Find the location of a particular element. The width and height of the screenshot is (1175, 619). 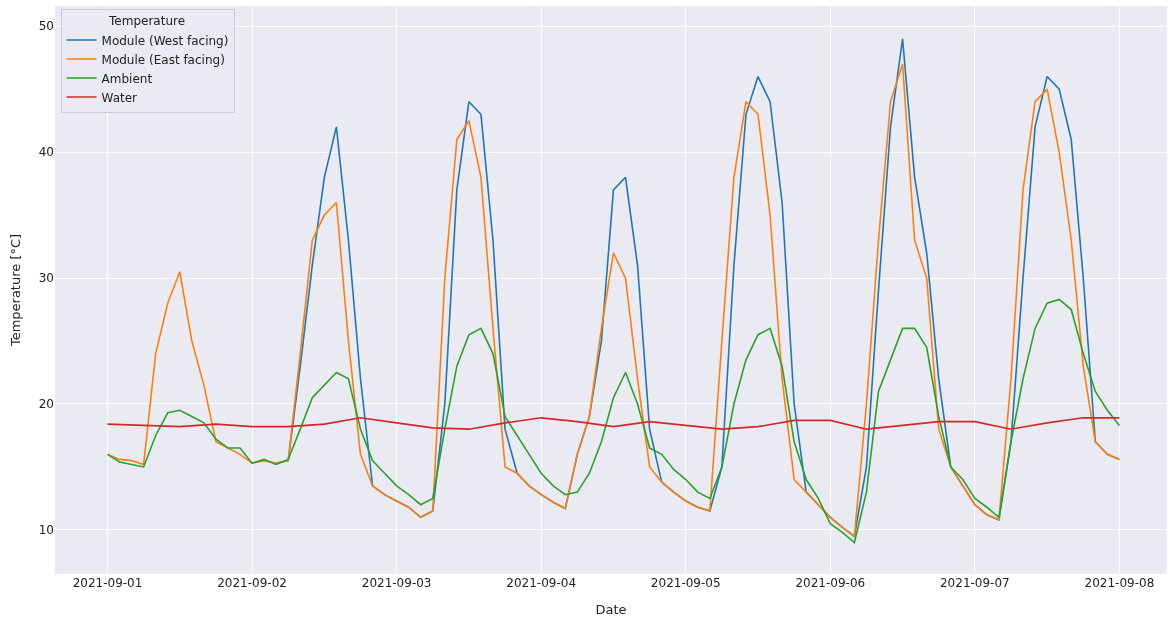

x-tick-label: 2021-09-03 is located at coordinates (396, 583).